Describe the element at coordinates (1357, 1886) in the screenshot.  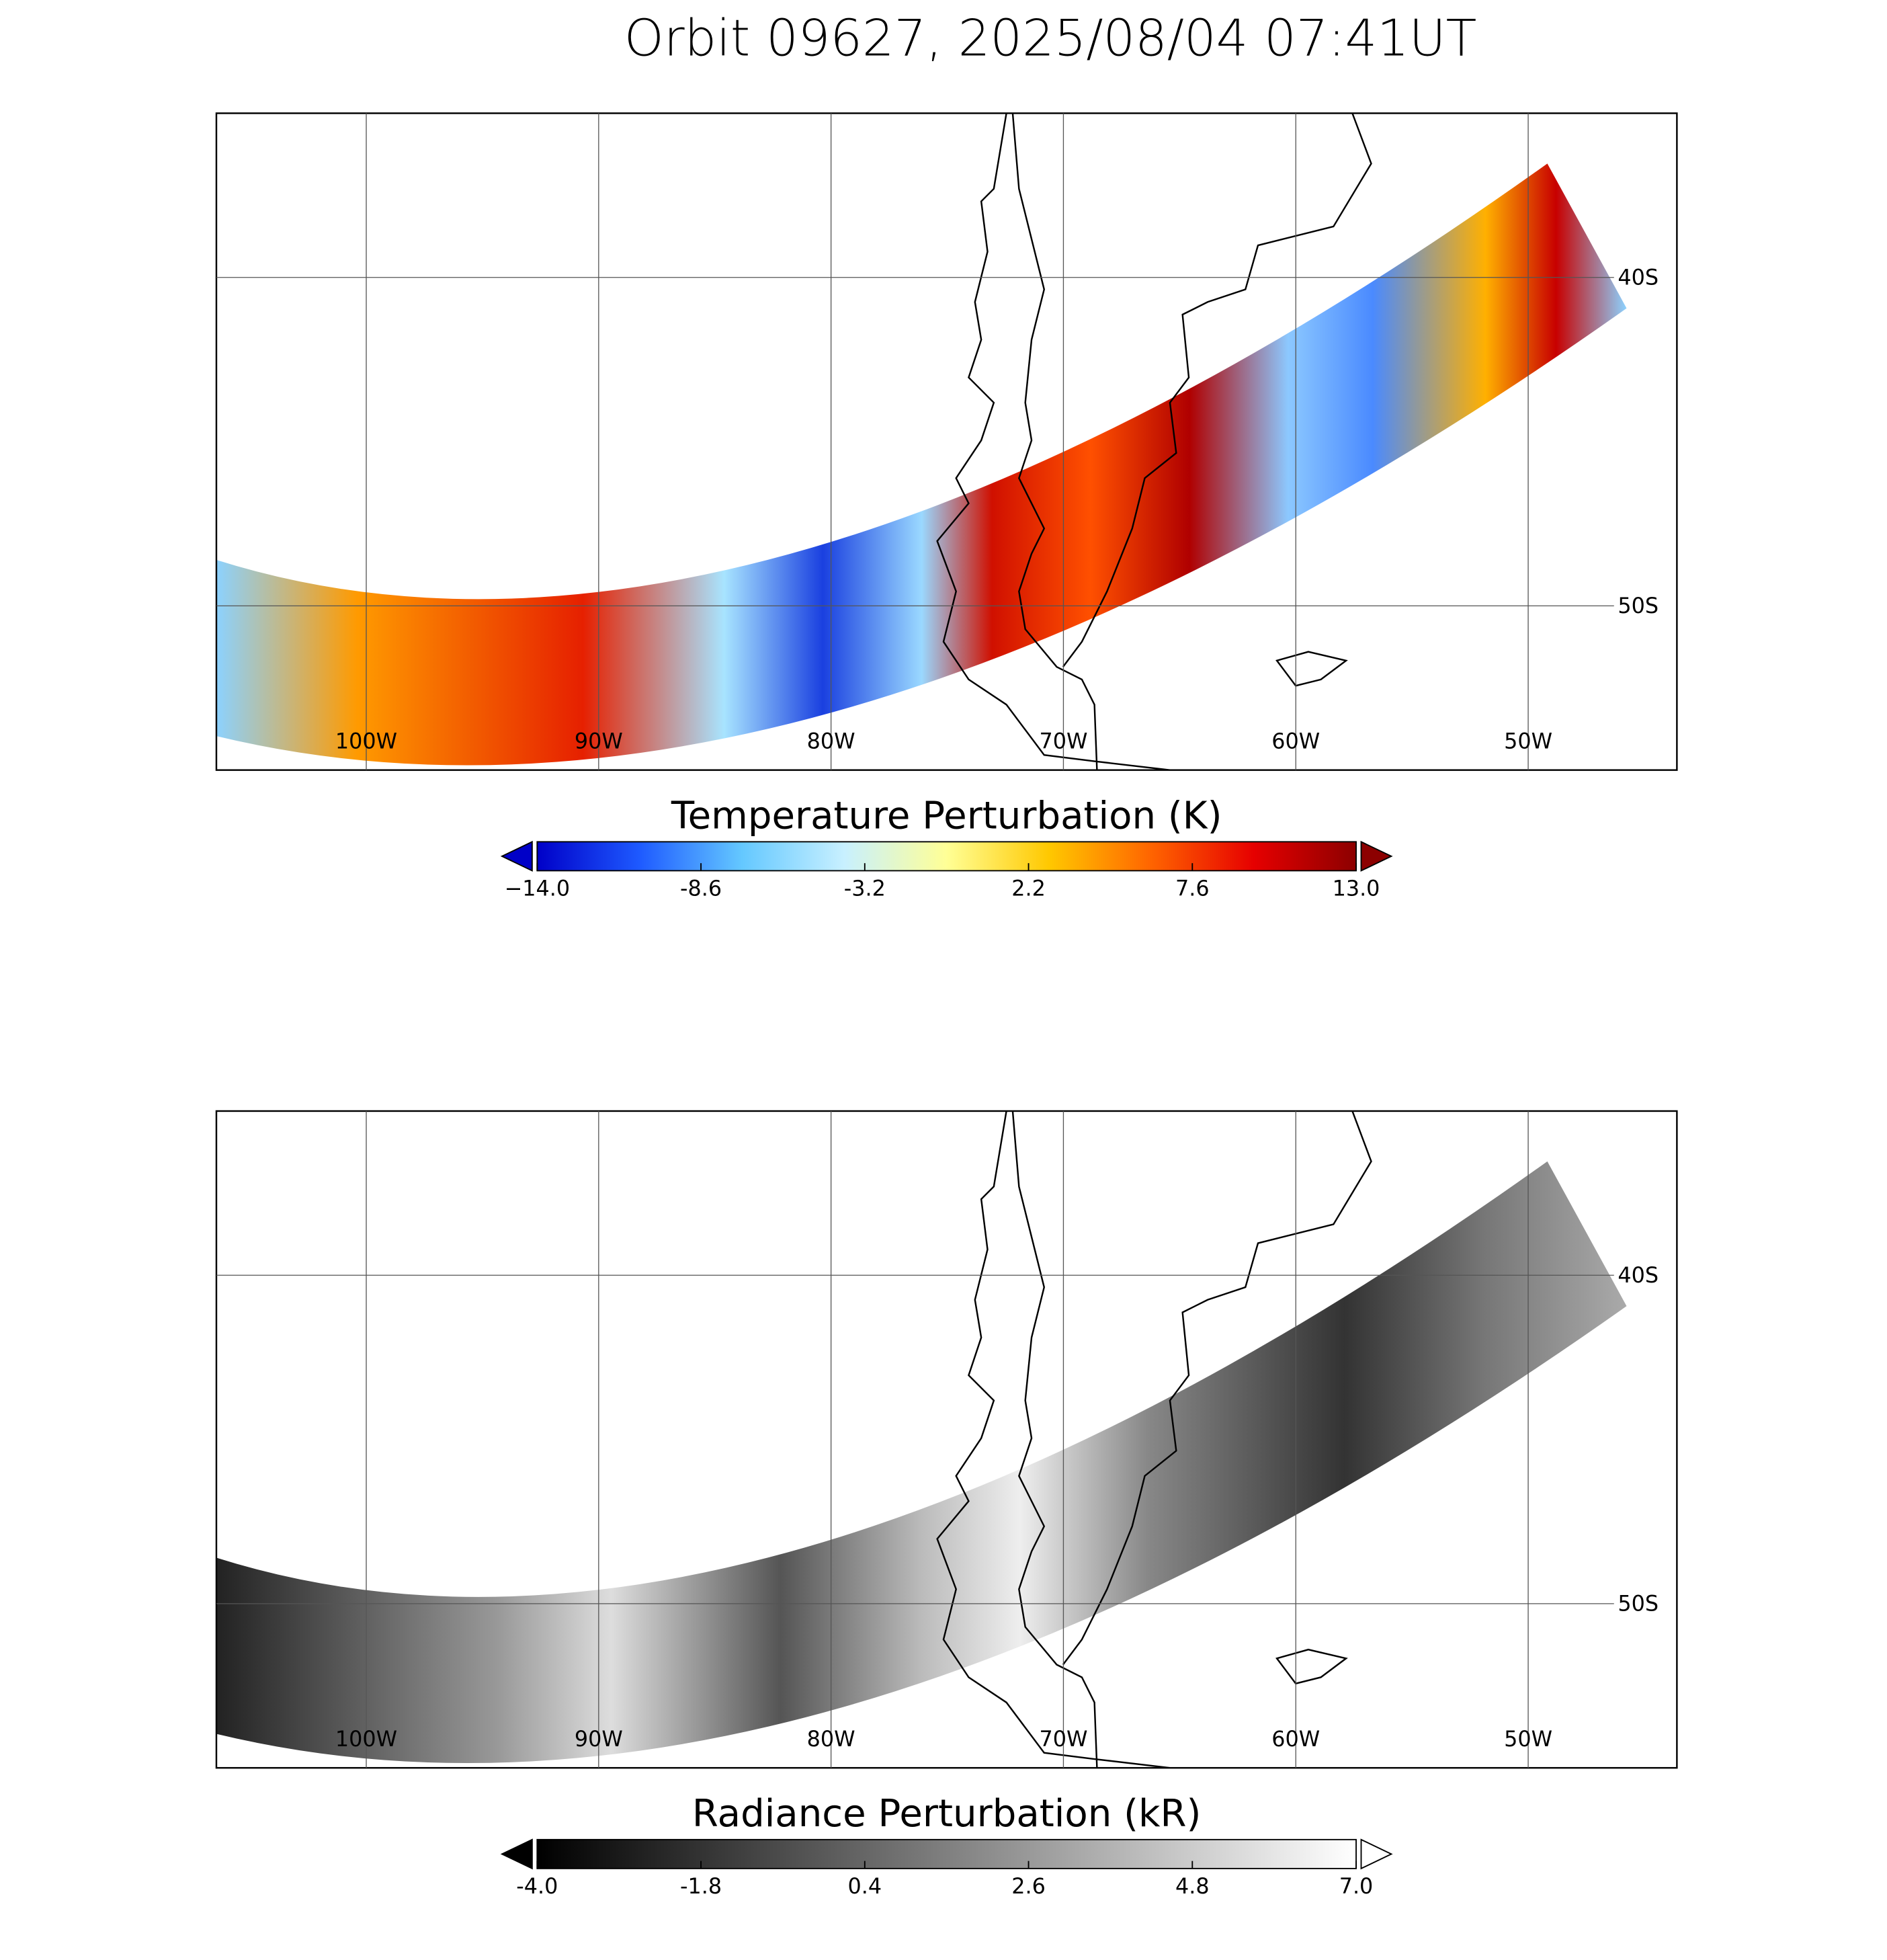
I see `colorbar-tick-label: 7.0` at that location.